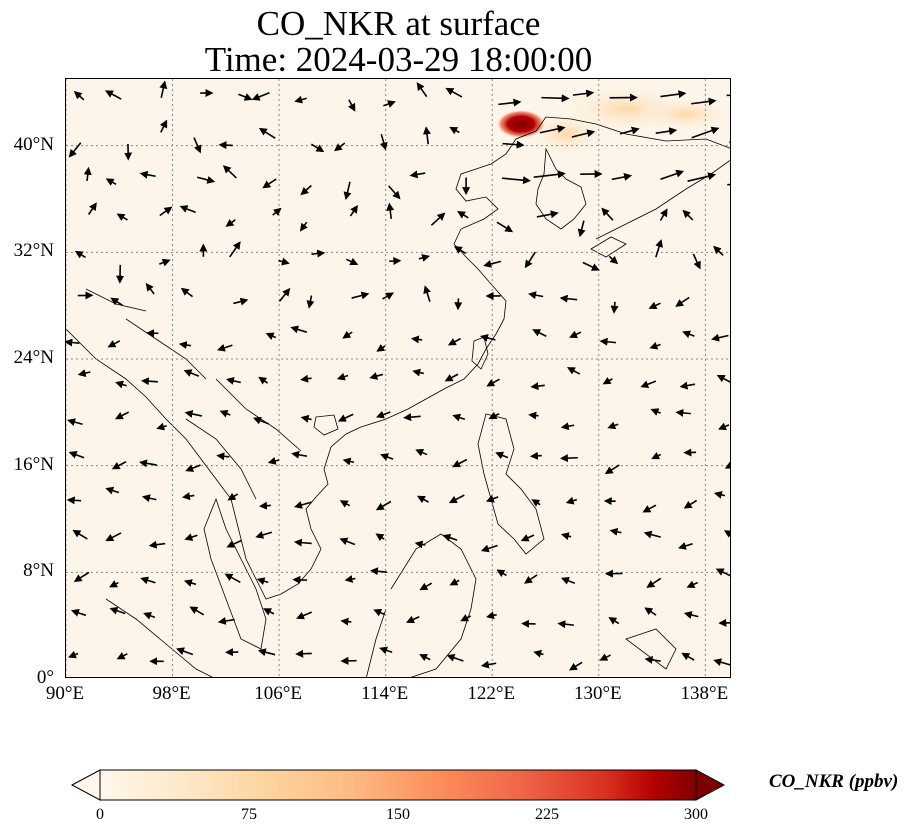  What do you see at coordinates (278, 693) in the screenshot?
I see `lon-tick-label: 106°E` at bounding box center [278, 693].